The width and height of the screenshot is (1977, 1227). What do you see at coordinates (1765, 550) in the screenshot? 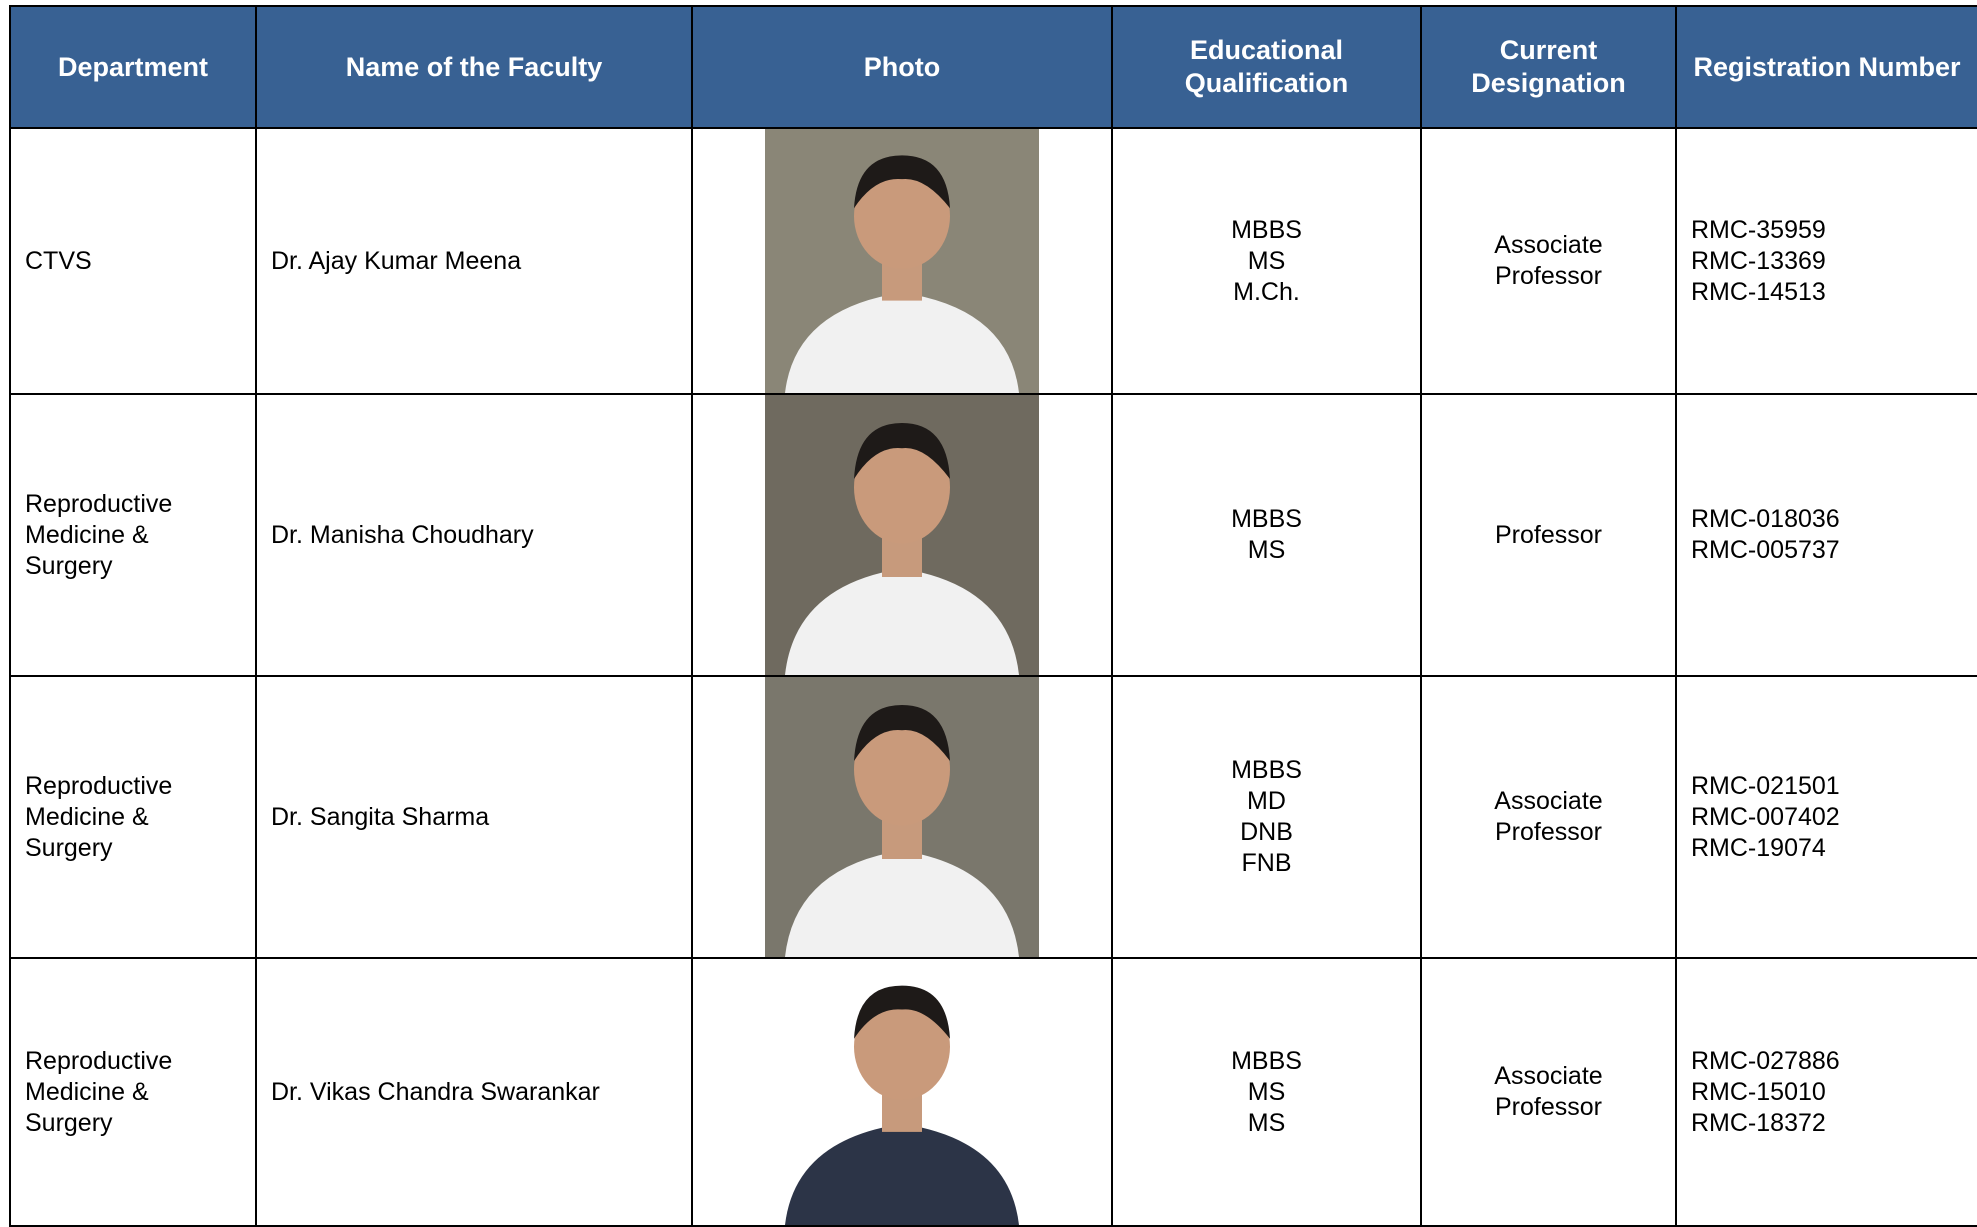
I see `registration-line: RMC-005737` at bounding box center [1765, 550].